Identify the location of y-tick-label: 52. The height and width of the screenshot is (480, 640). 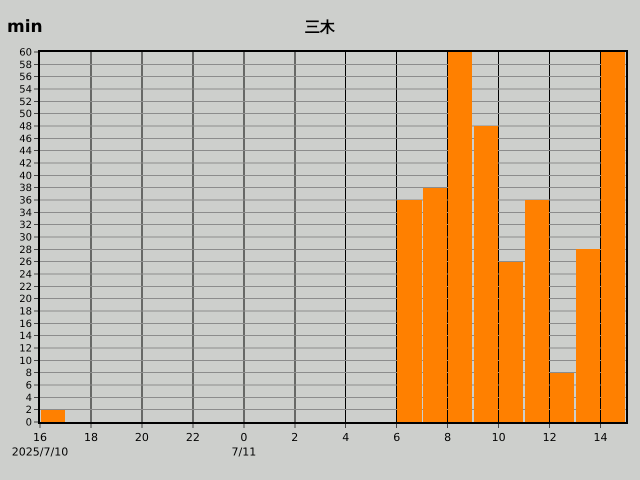
(25, 102).